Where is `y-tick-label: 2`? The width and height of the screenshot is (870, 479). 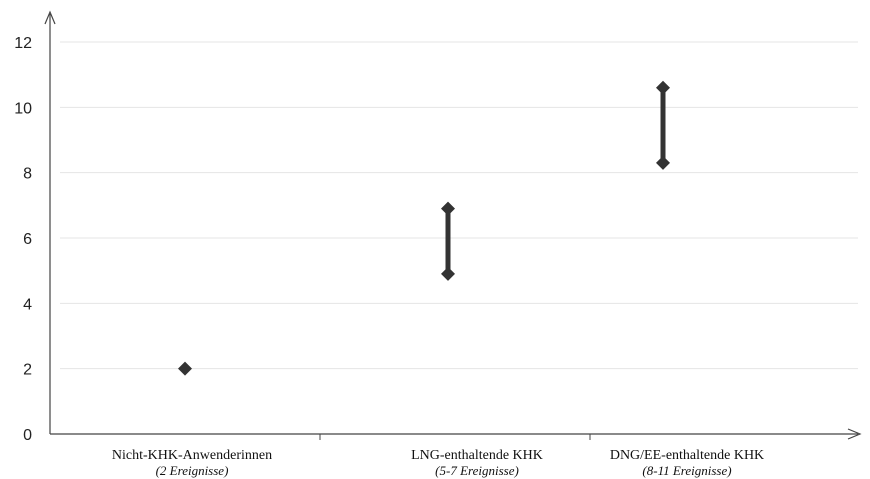
y-tick-label: 2 is located at coordinates (27, 370).